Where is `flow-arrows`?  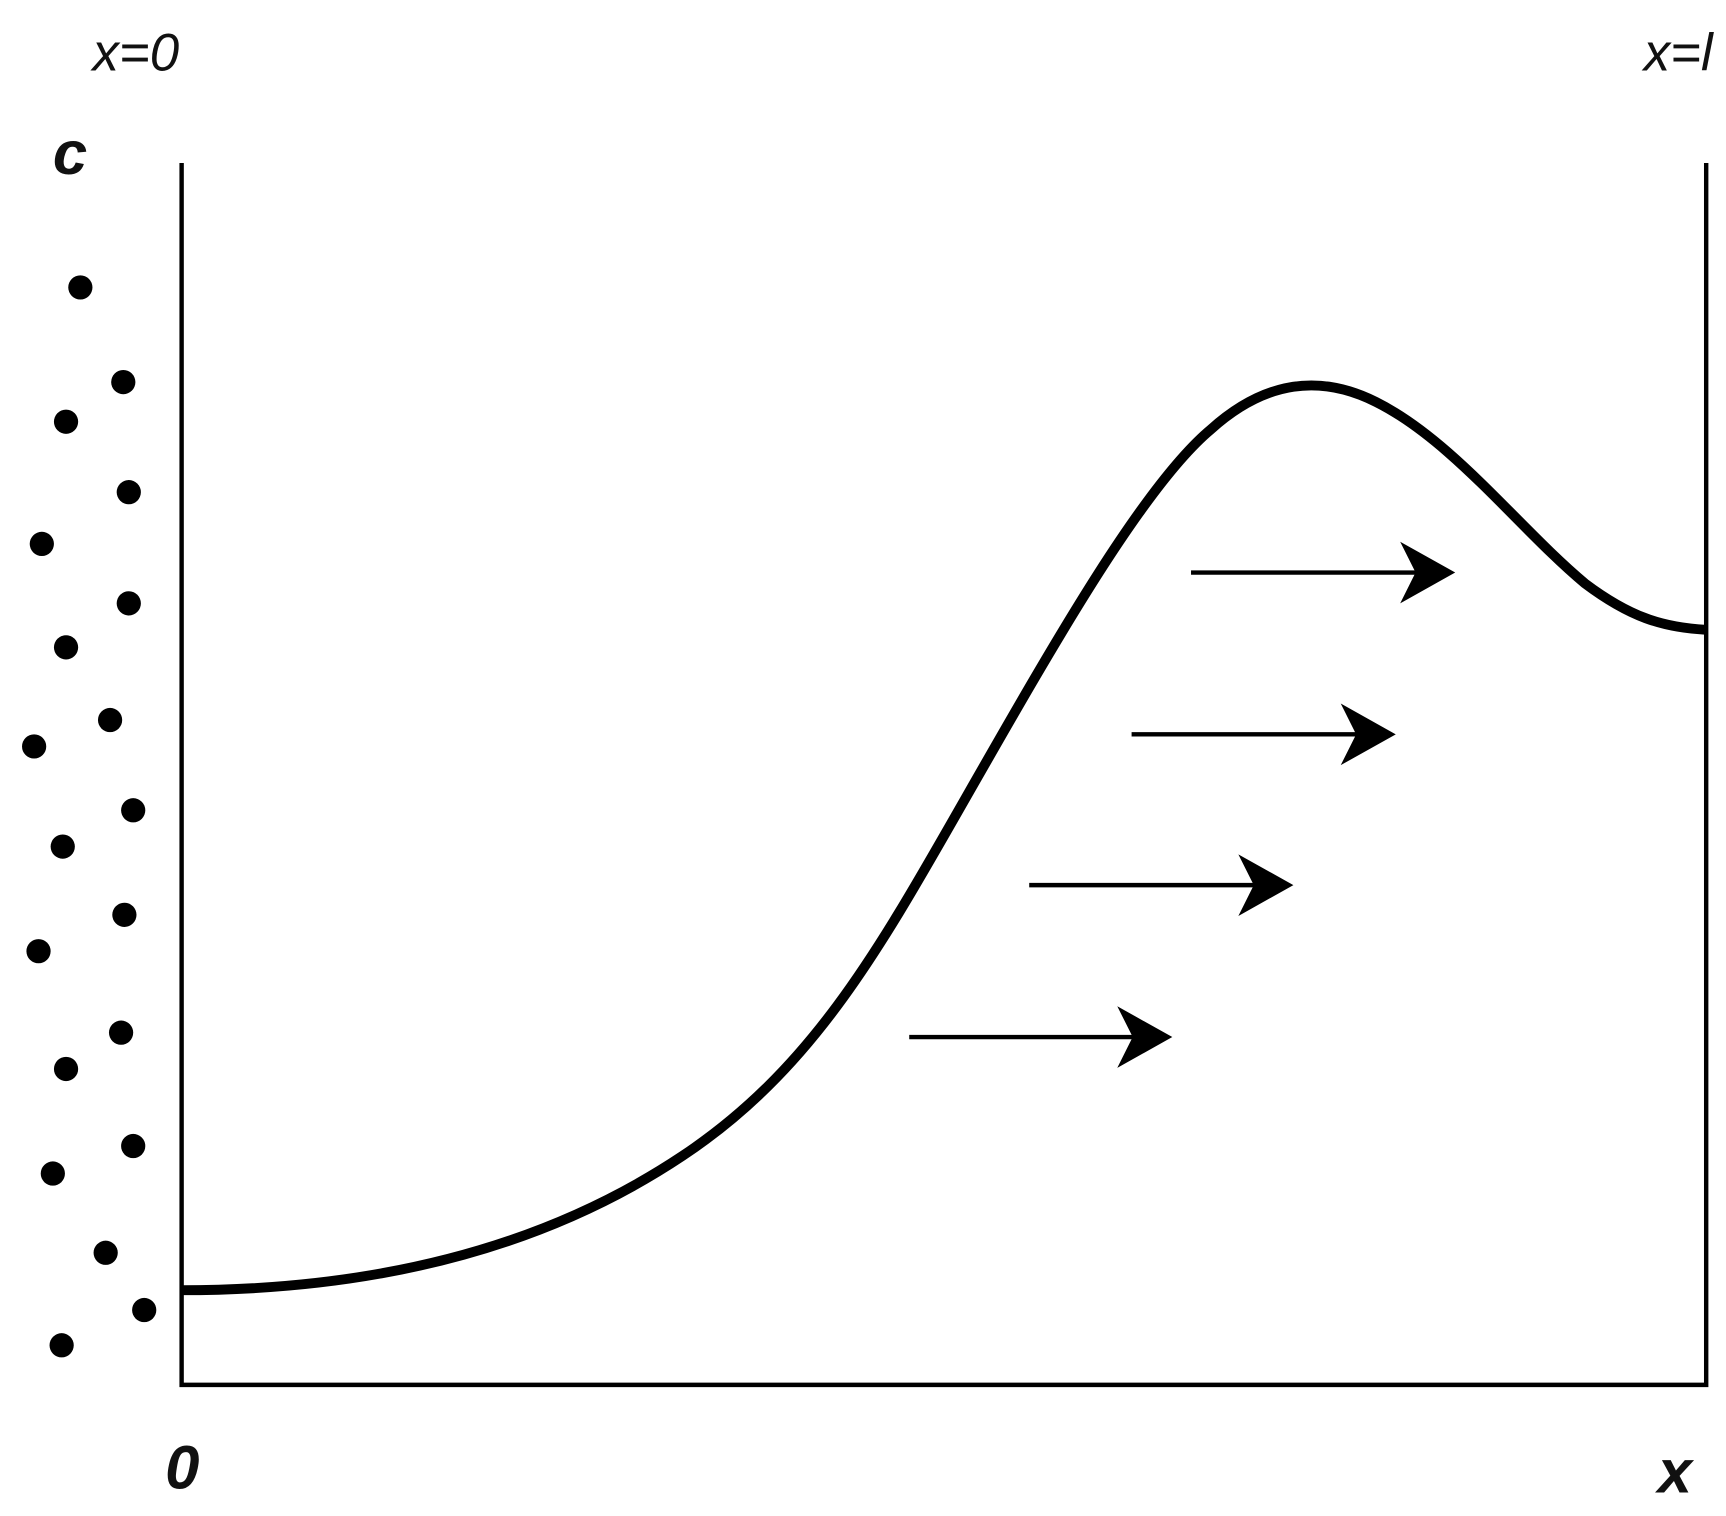 flow-arrows is located at coordinates (1182, 804).